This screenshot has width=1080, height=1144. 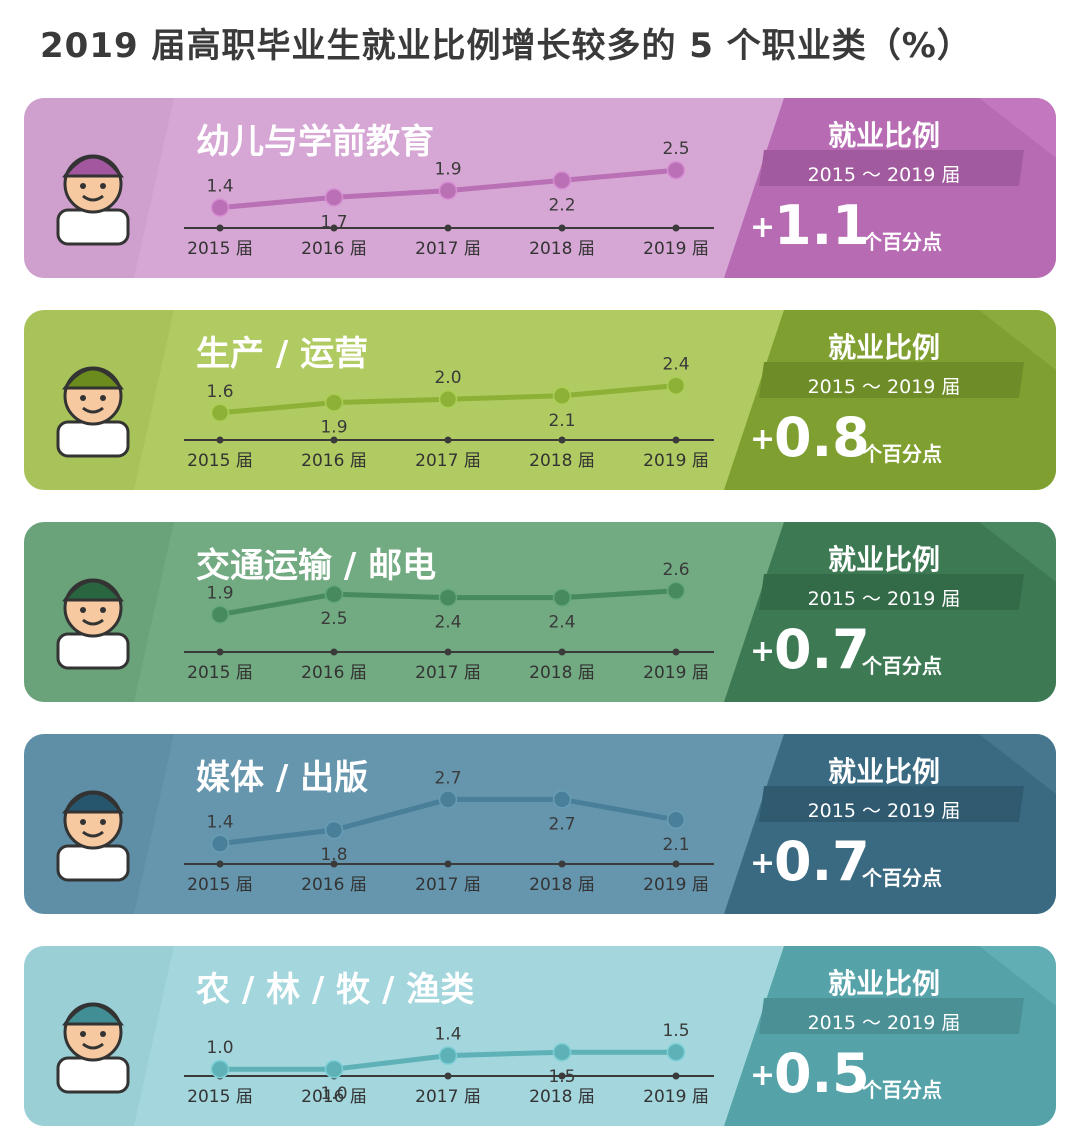 I want to click on card-title: 幼儿与学前教育, so click(x=315, y=142).